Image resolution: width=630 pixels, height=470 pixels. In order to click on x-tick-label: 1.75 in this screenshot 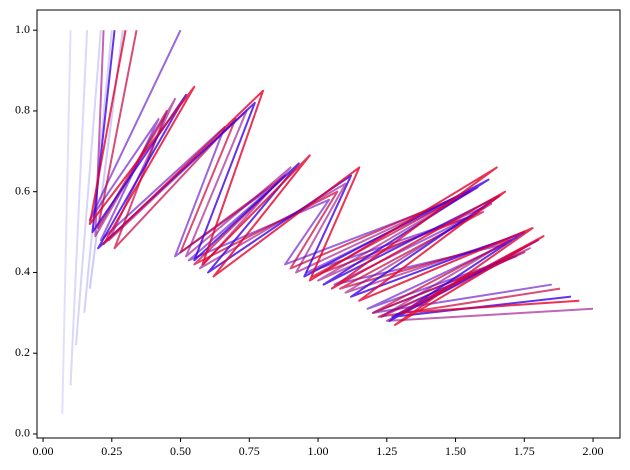, I will do `click(524, 451)`.